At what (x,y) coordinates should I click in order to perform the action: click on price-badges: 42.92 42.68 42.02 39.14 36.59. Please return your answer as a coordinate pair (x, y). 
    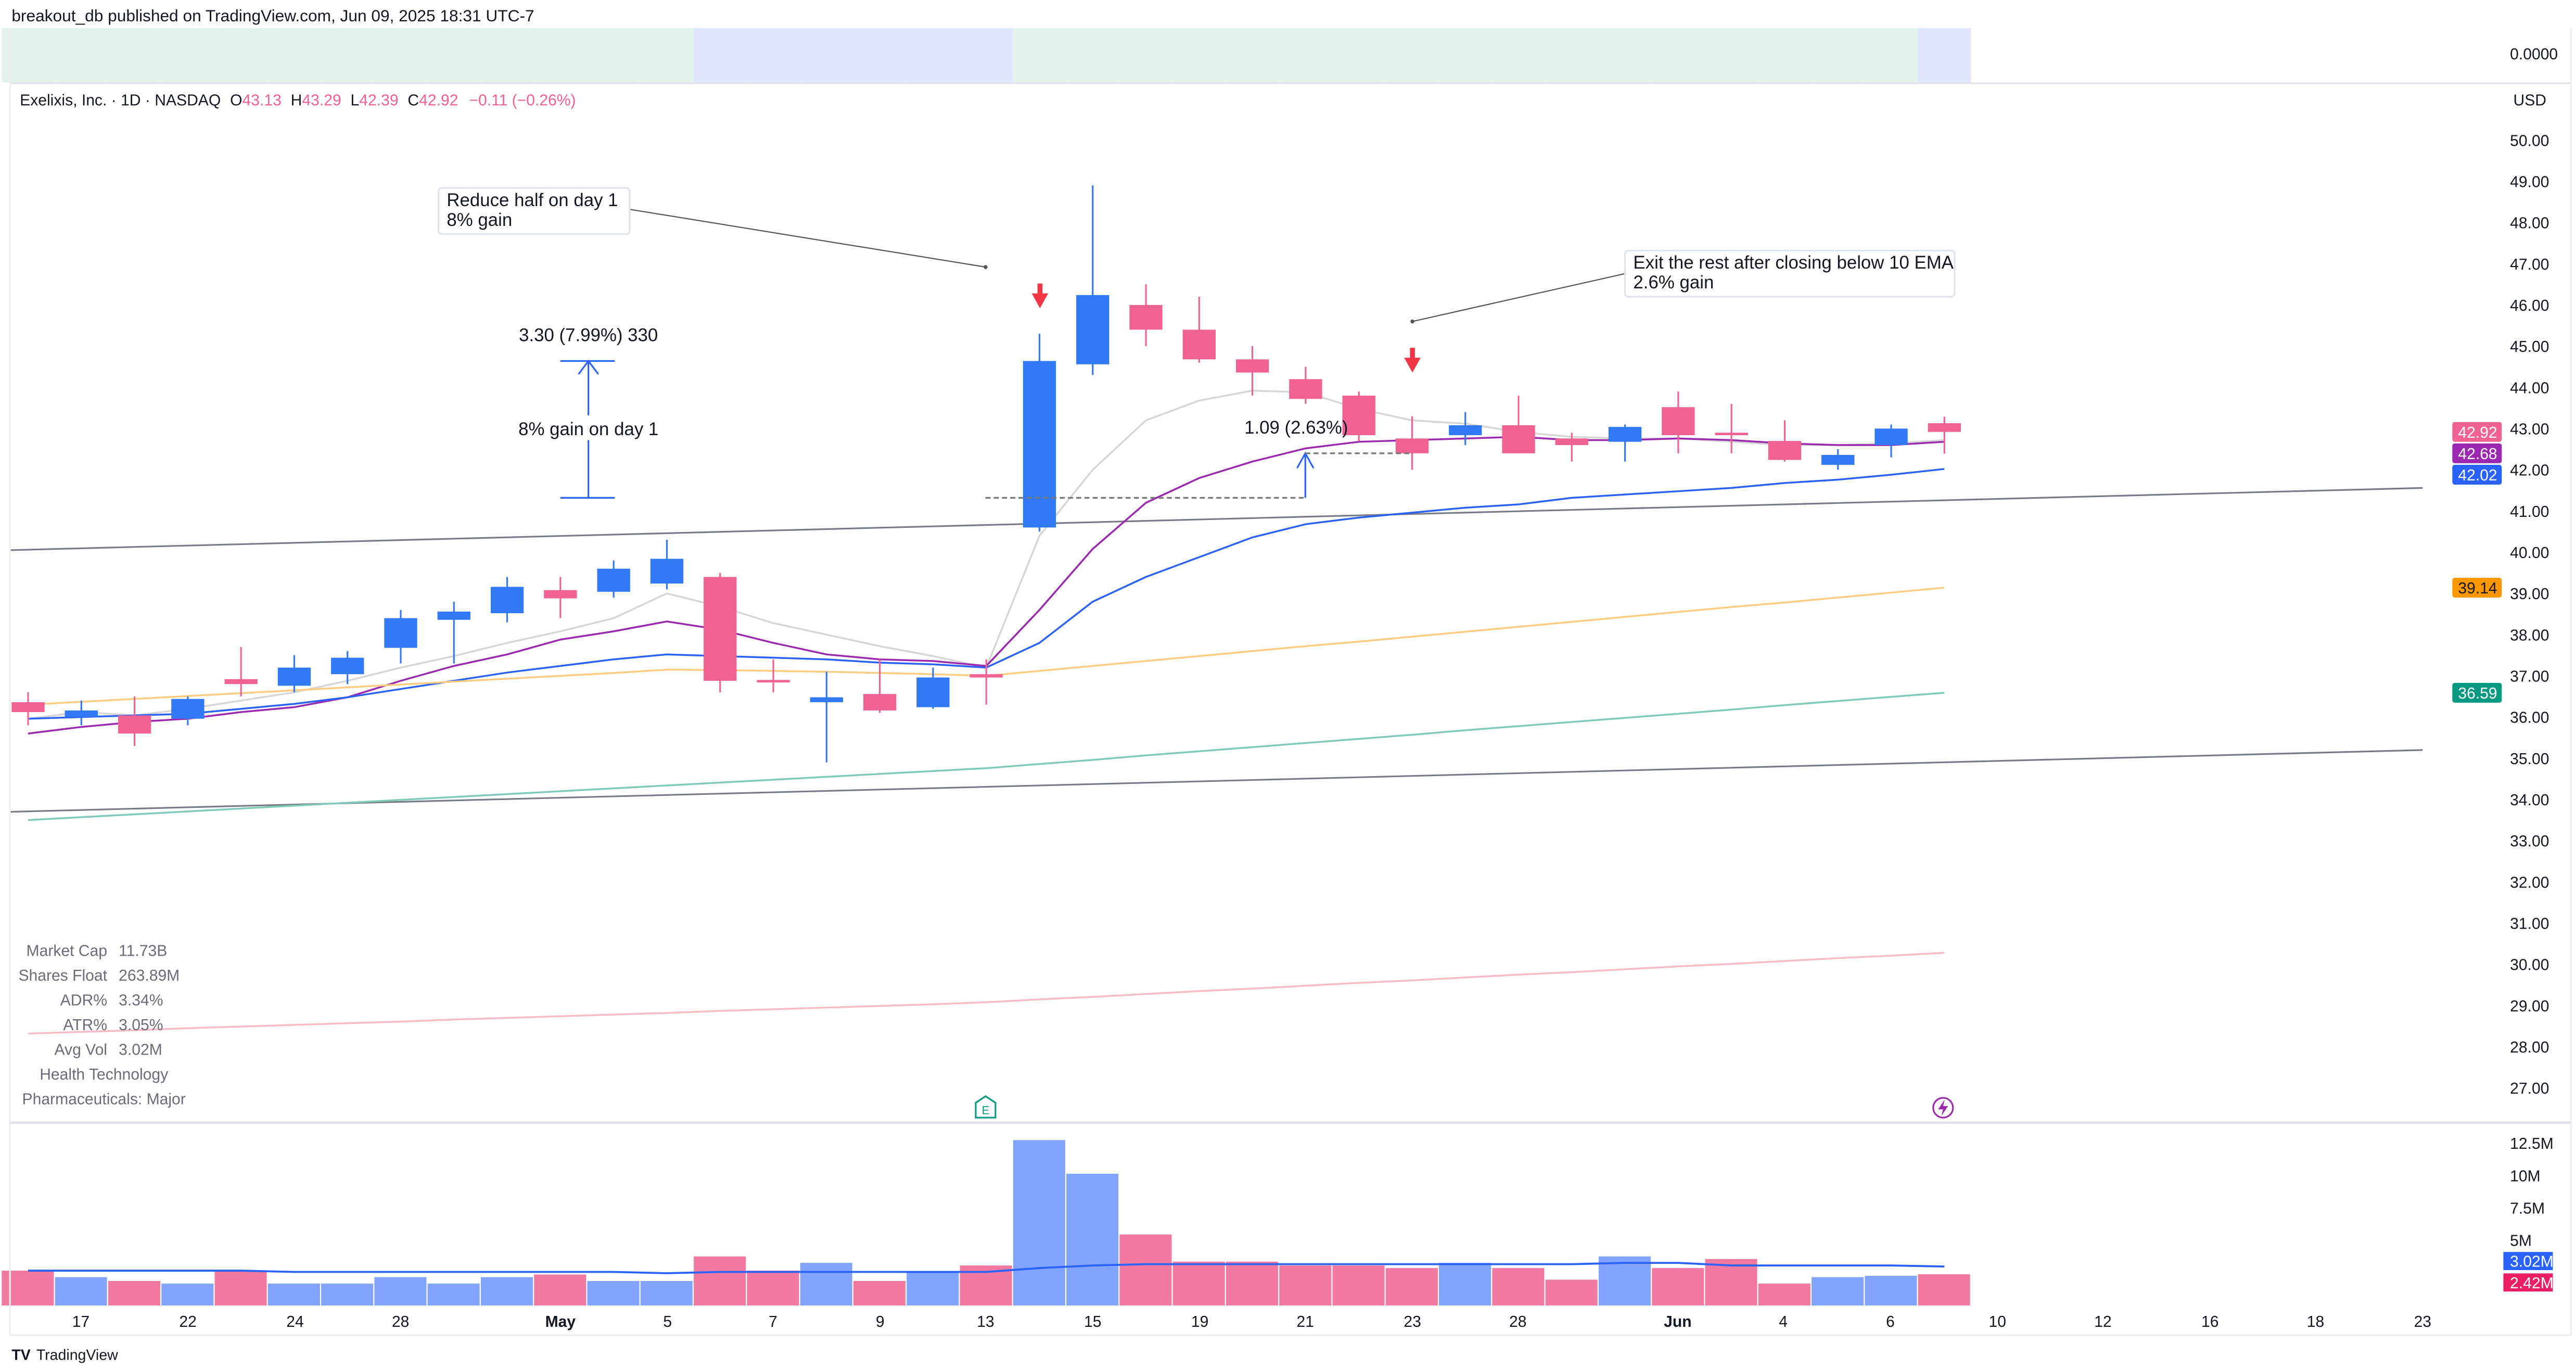
    Looking at the image, I should click on (2477, 563).